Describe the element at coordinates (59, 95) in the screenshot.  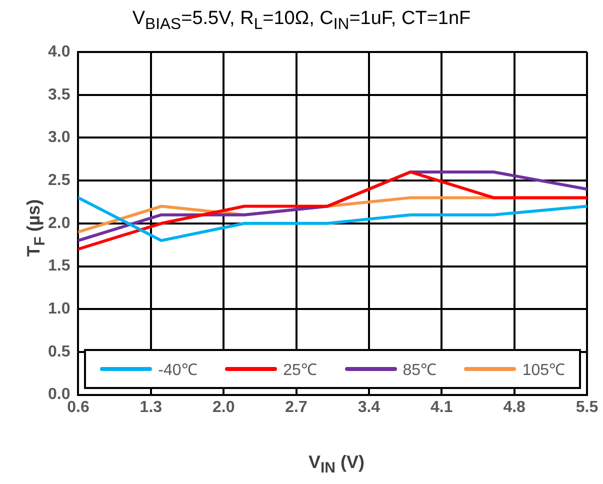
I see `y-tick-label: 3.5` at that location.